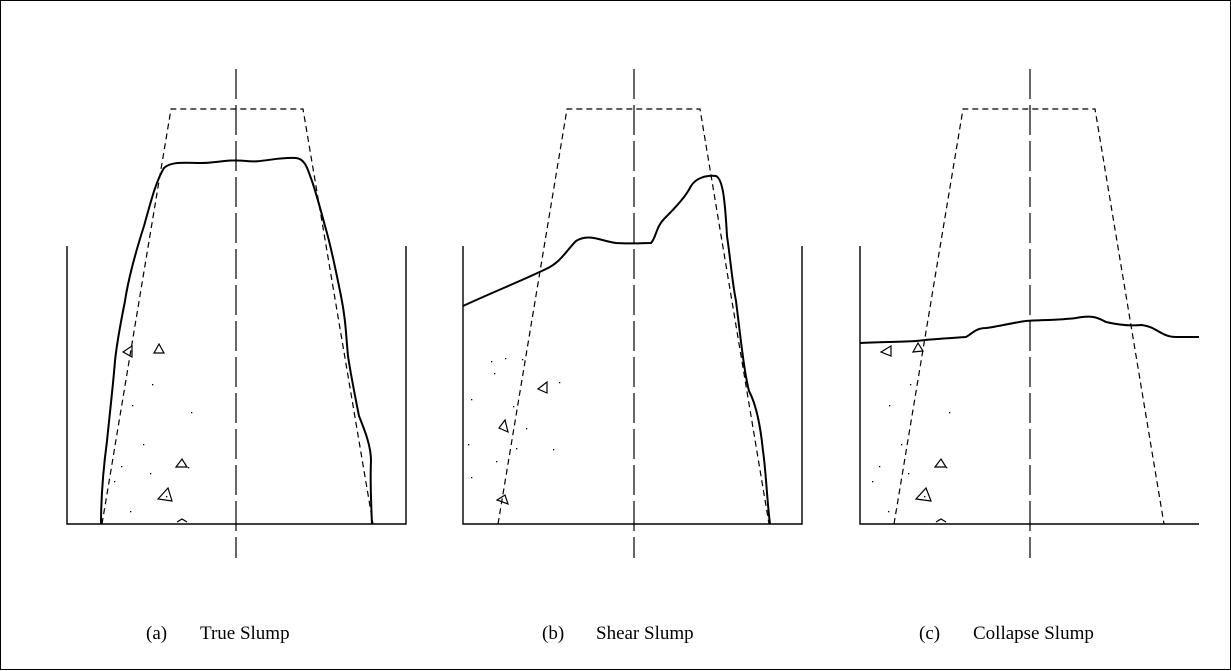  I want to click on caption-collapse-slump: (c) Collapse Slump, so click(1006, 634).